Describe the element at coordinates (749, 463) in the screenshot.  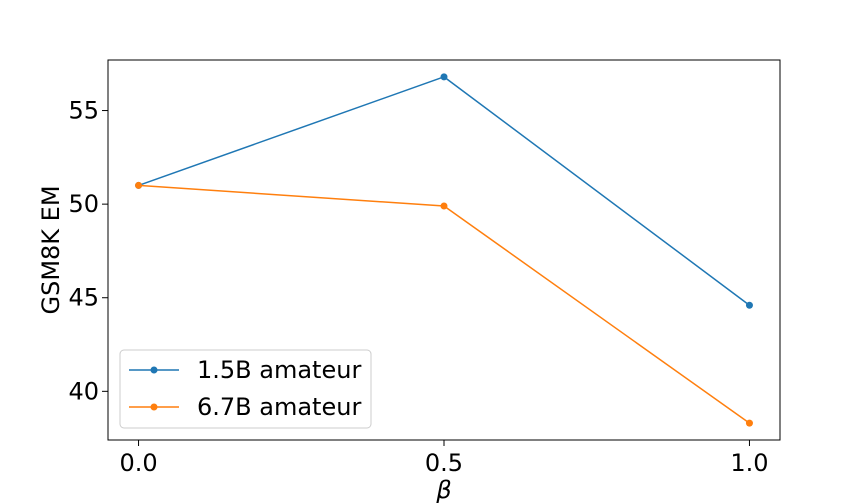
I see `x-tick-label: 1.0` at that location.